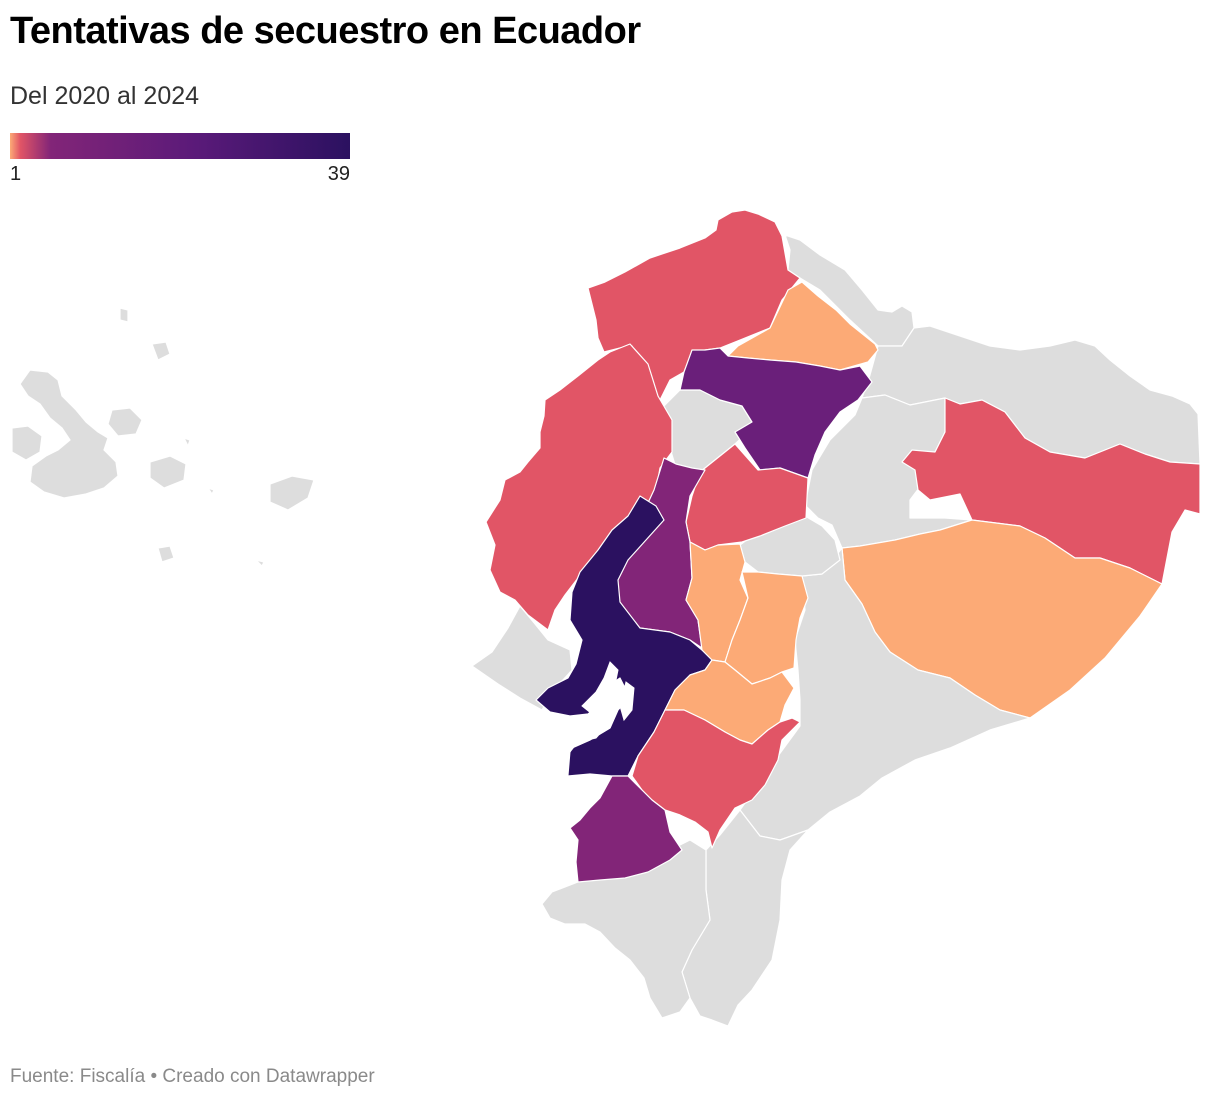 This screenshot has width=1220, height=1102. Describe the element at coordinates (338, 174) in the screenshot. I see `legend-max-label: 39` at that location.